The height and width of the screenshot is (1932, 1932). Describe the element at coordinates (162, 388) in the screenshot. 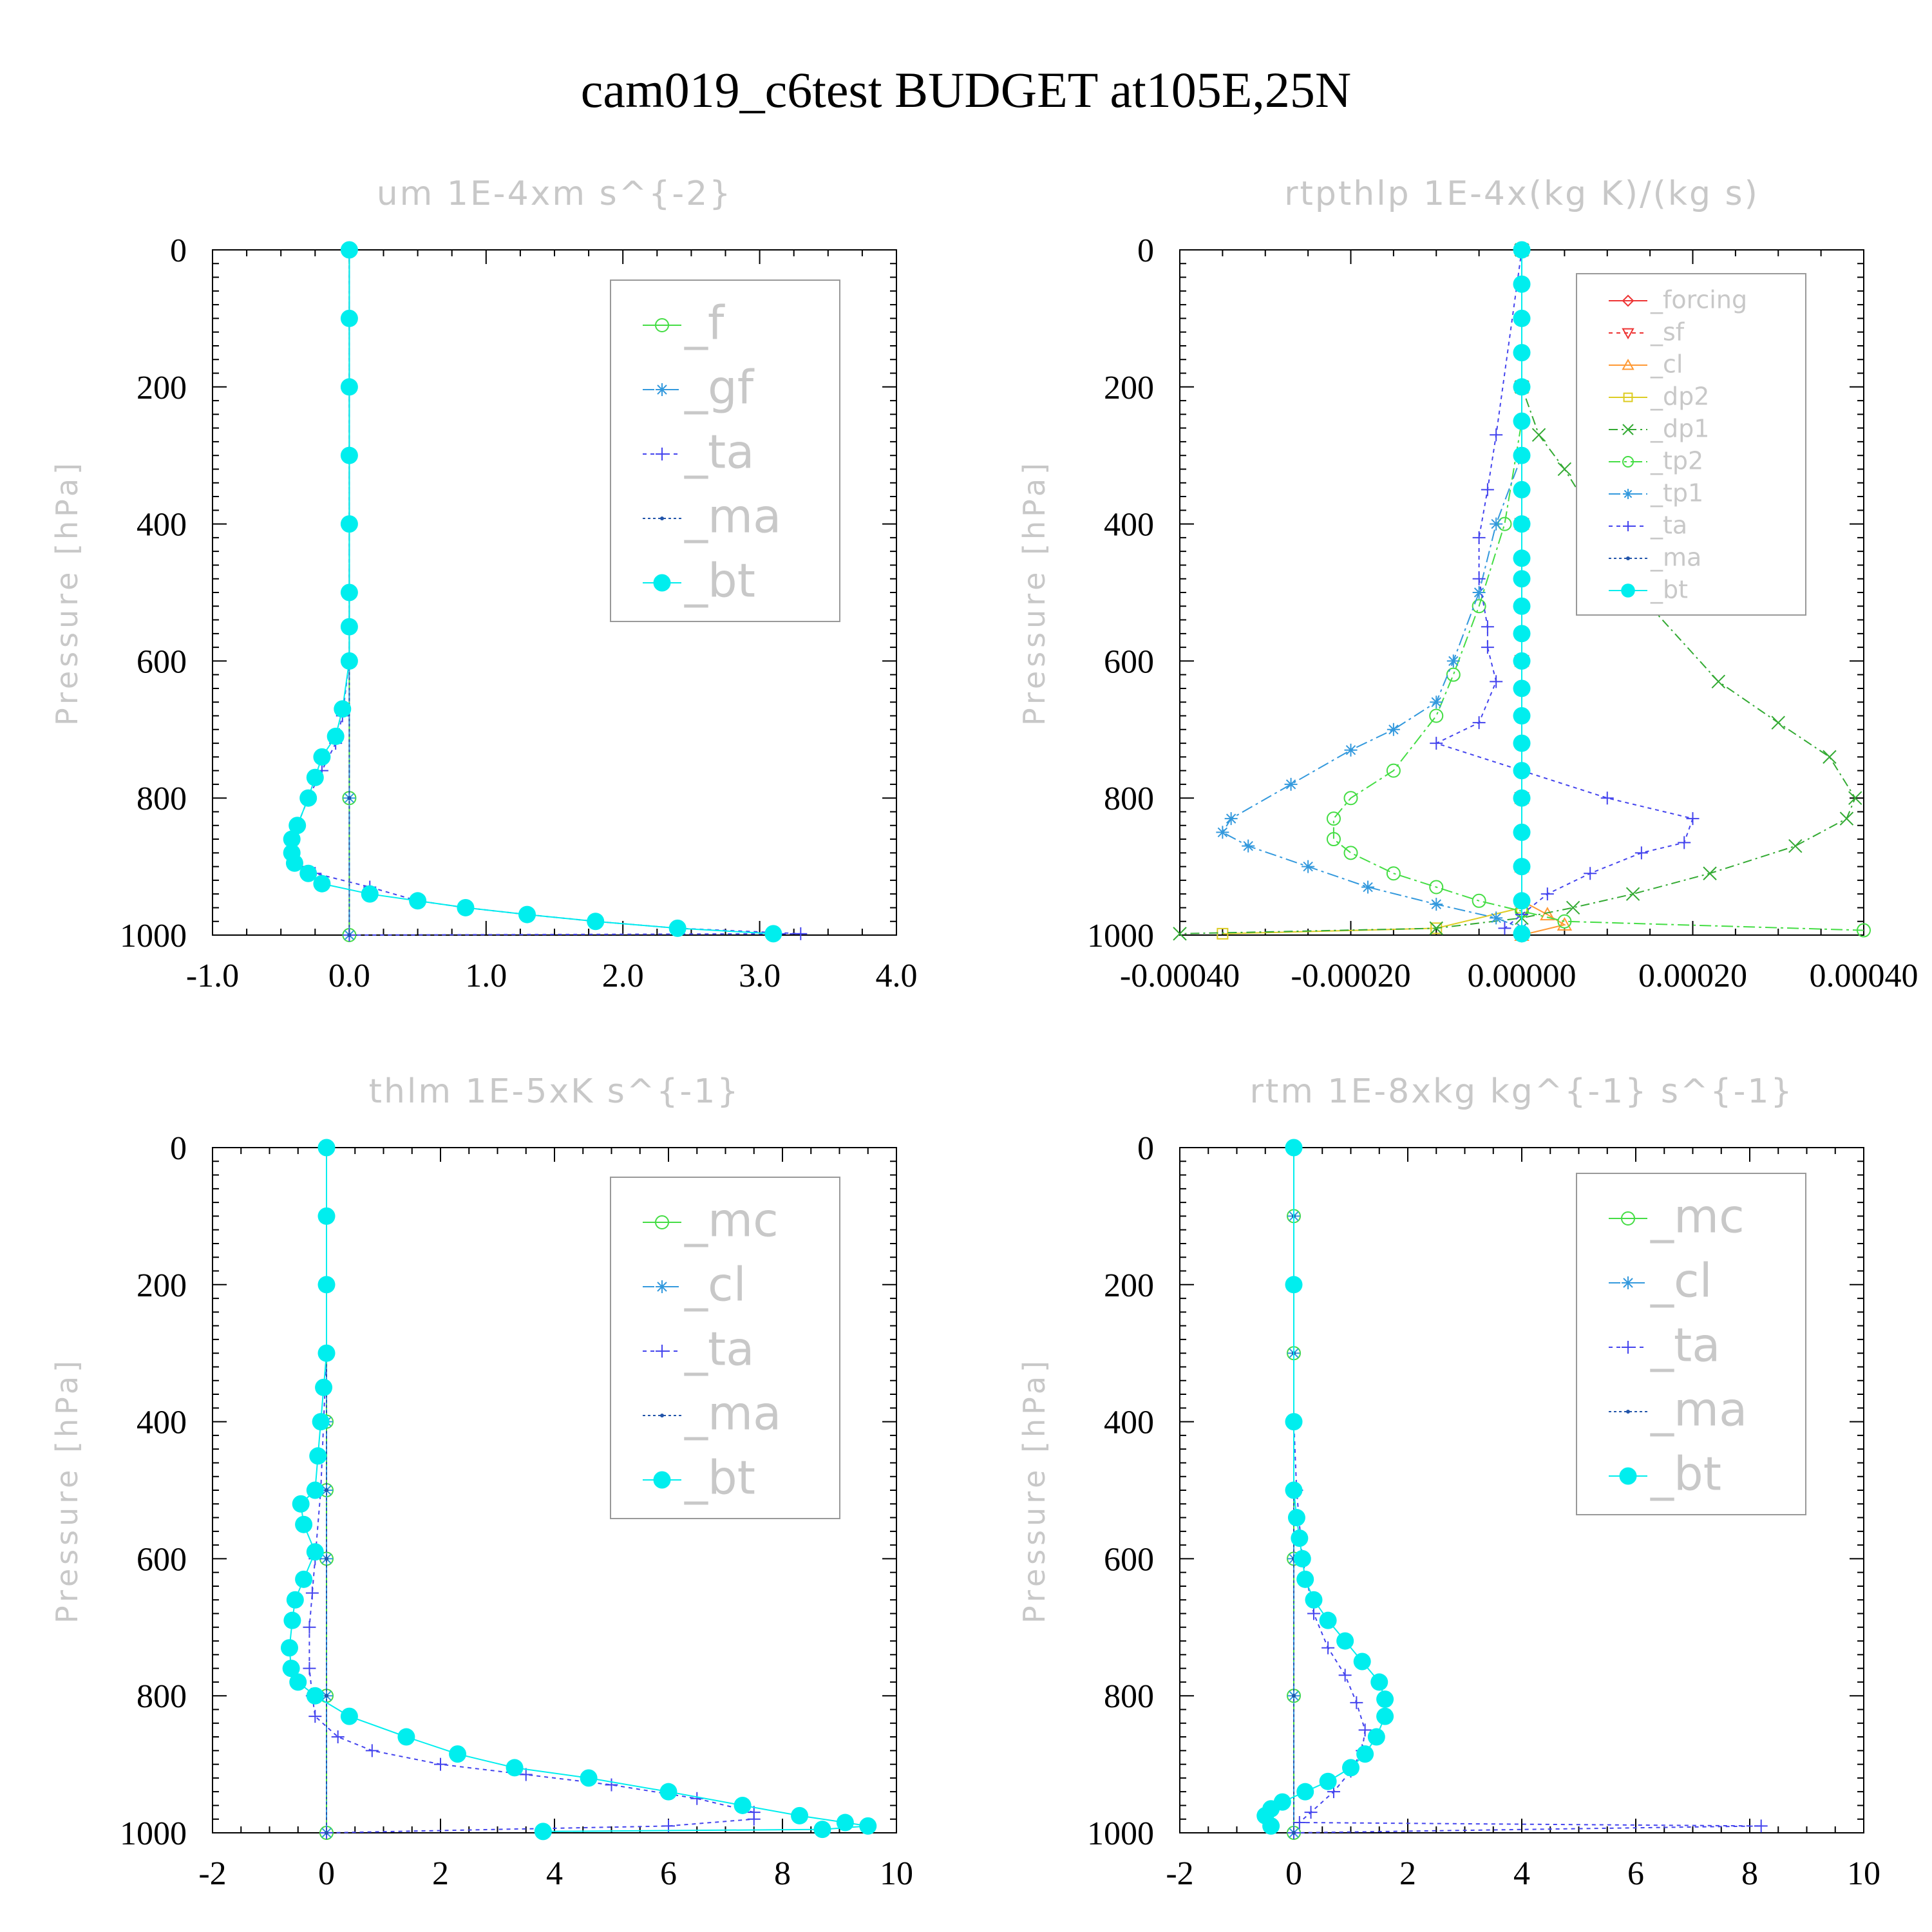

I see `y-tick-label: 200` at that location.